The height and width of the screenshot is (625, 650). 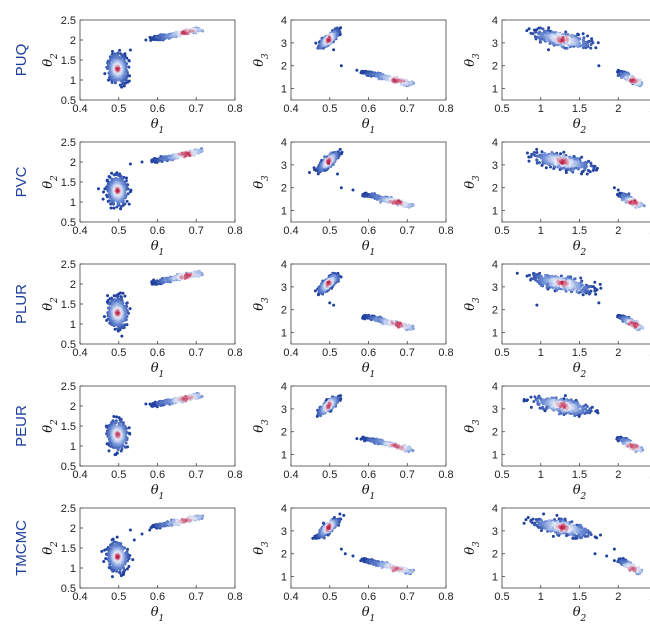 I want to click on x-tick-label: 0.7, so click(x=196, y=109).